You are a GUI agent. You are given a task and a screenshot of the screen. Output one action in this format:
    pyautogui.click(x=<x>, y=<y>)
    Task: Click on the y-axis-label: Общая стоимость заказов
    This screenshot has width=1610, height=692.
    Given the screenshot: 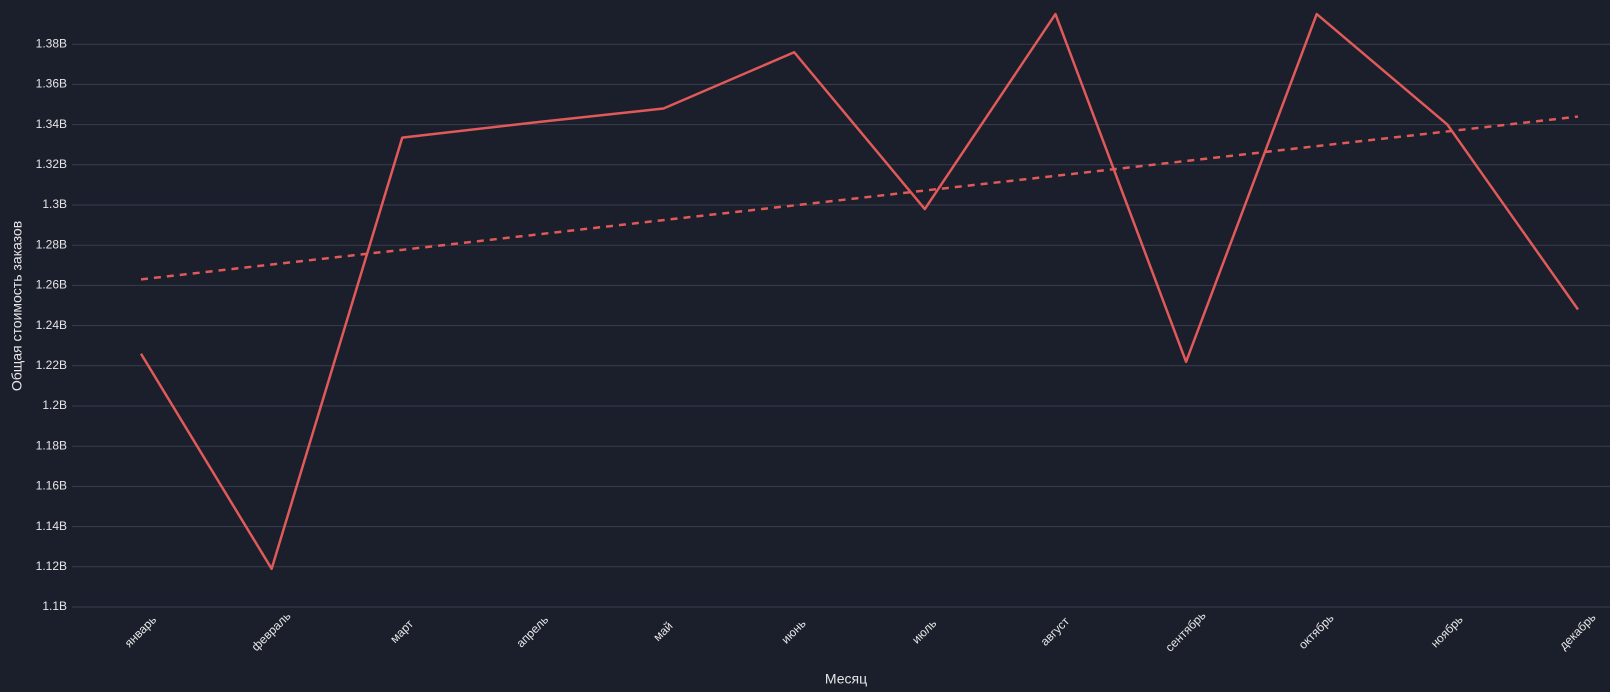 What is the action you would take?
    pyautogui.click(x=17, y=306)
    